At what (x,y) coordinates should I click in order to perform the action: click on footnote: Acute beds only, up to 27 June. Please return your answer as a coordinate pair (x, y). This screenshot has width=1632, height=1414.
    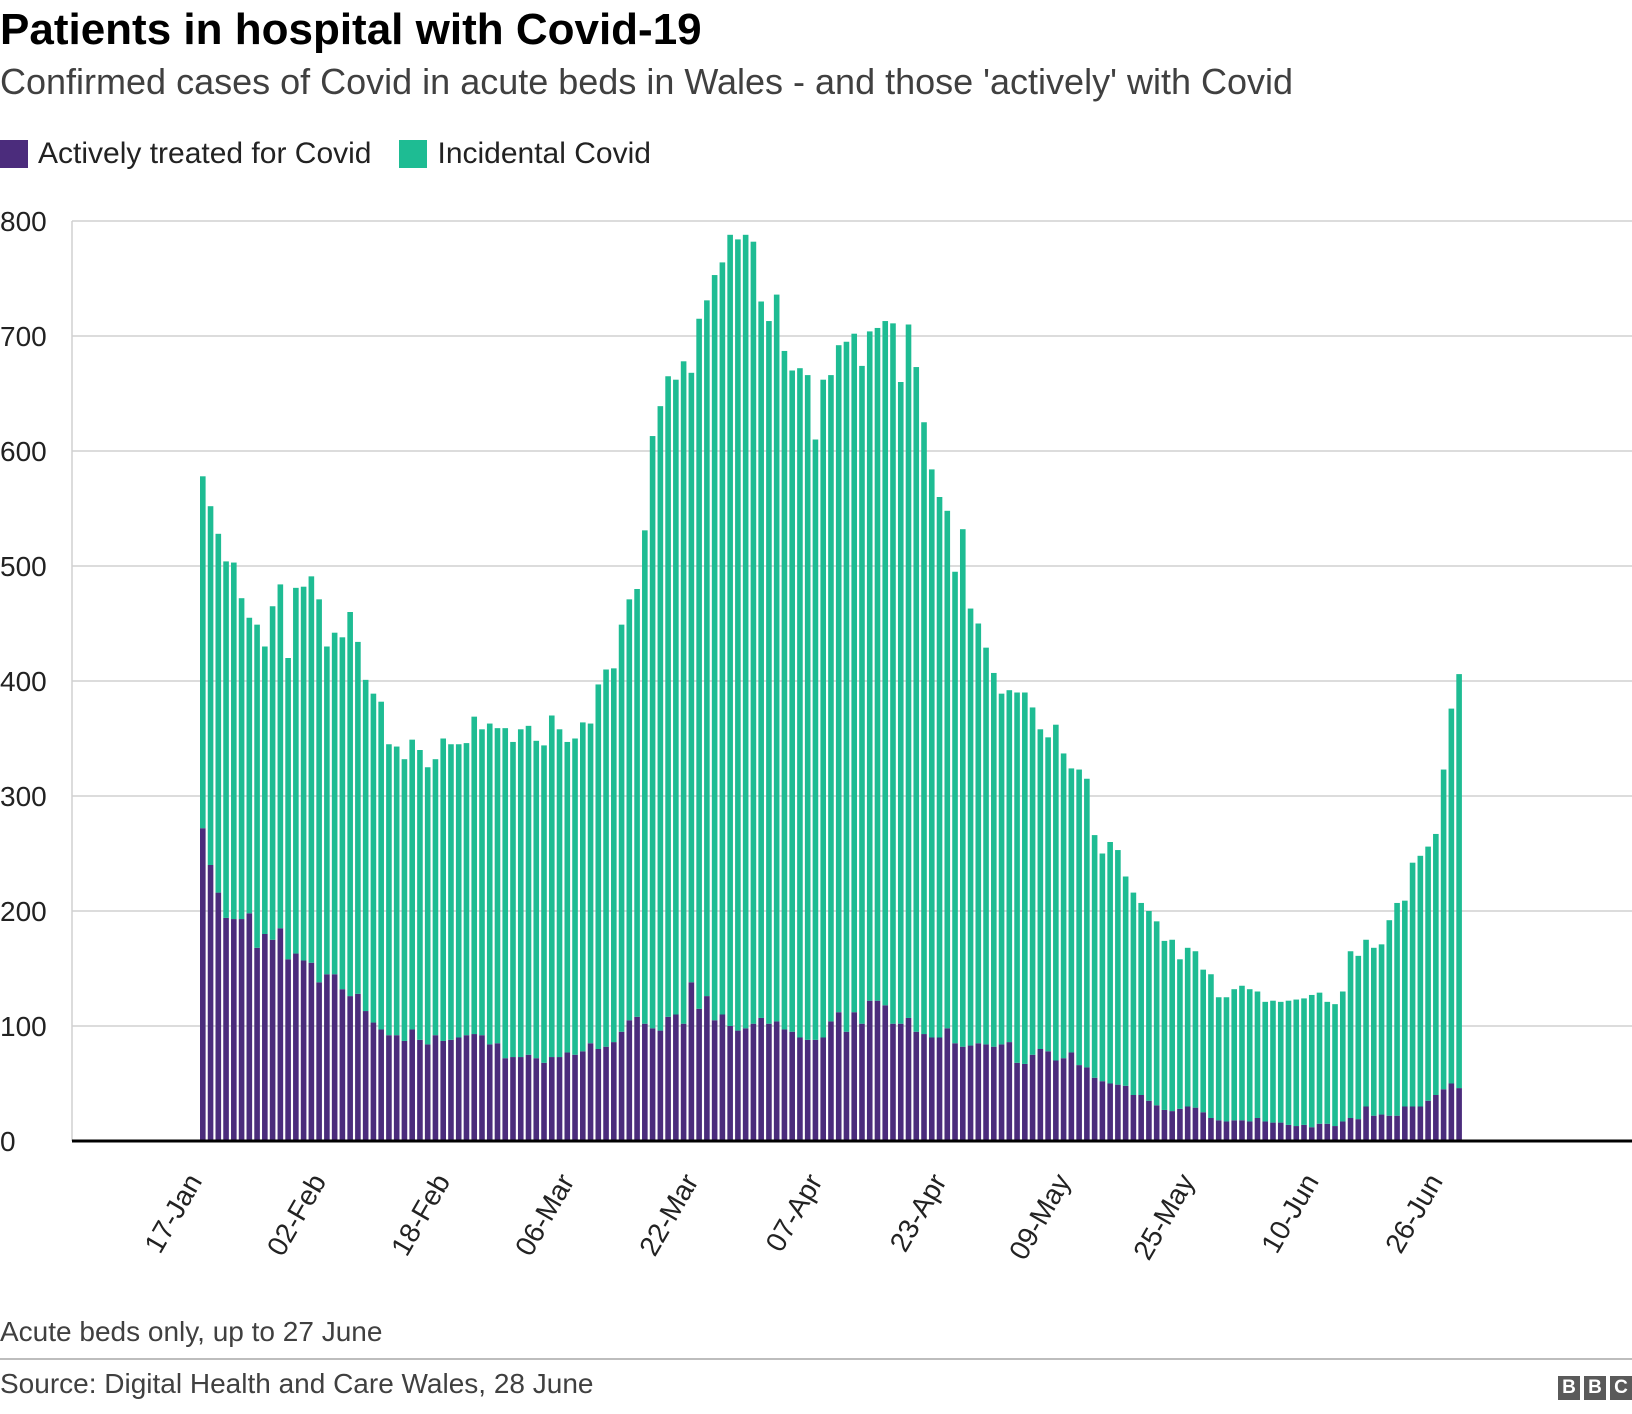
    Looking at the image, I should click on (191, 1331).